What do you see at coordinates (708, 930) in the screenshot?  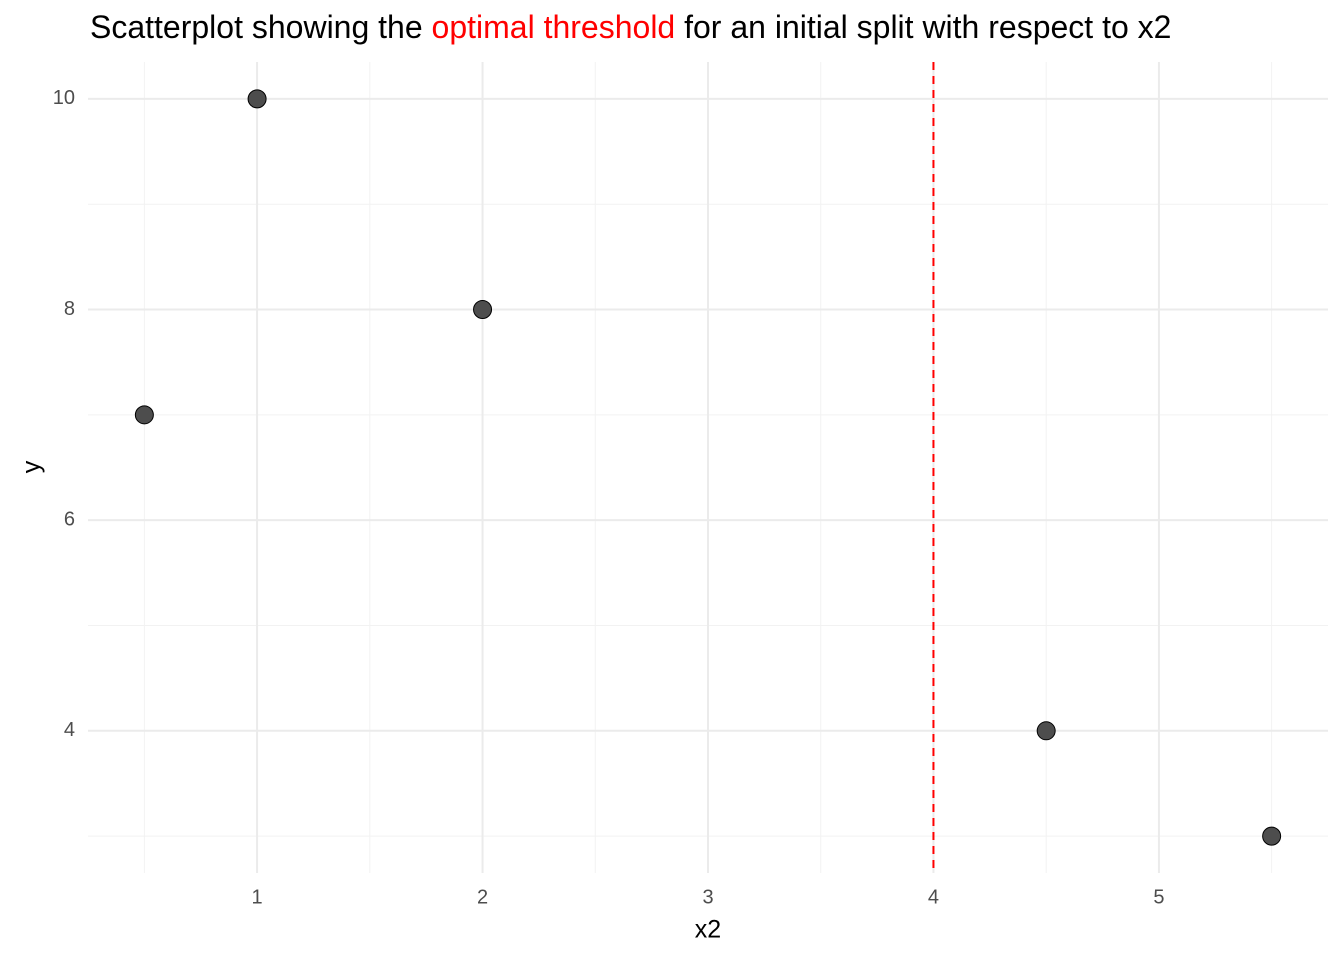 I see `x-axis-title: x2` at bounding box center [708, 930].